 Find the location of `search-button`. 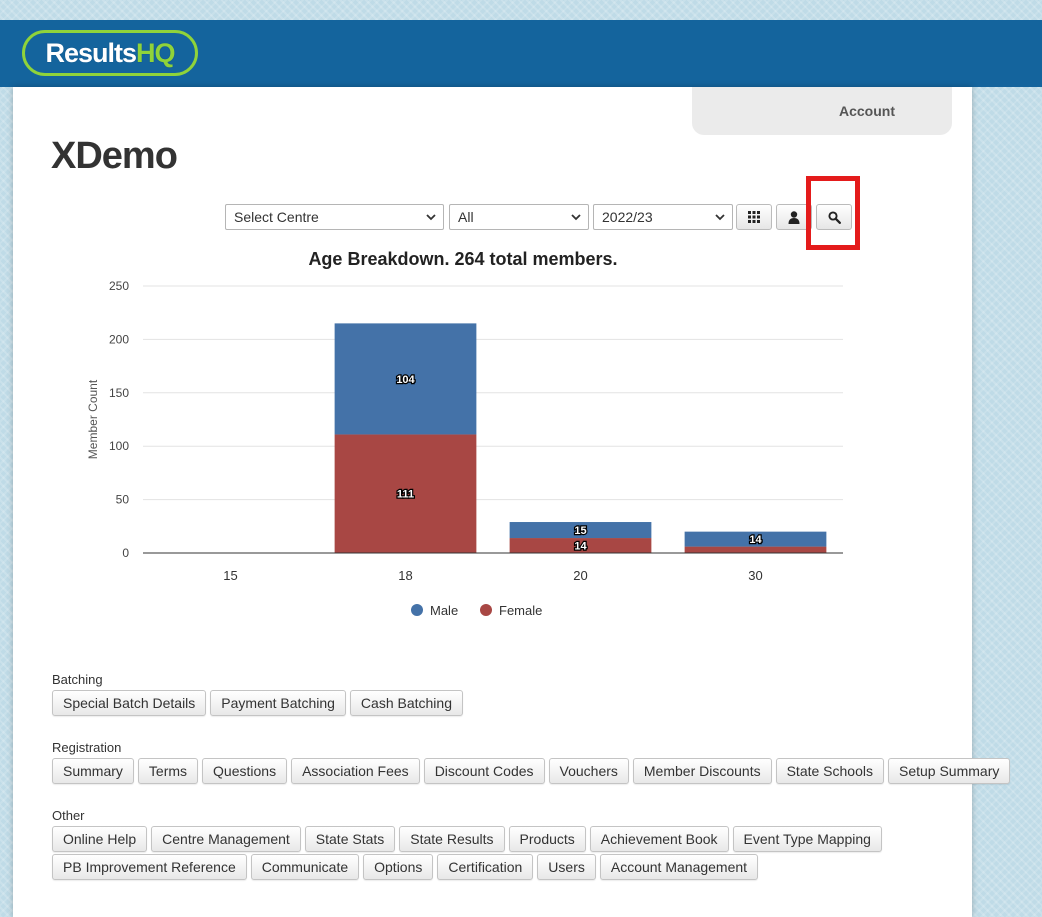

search-button is located at coordinates (834, 217).